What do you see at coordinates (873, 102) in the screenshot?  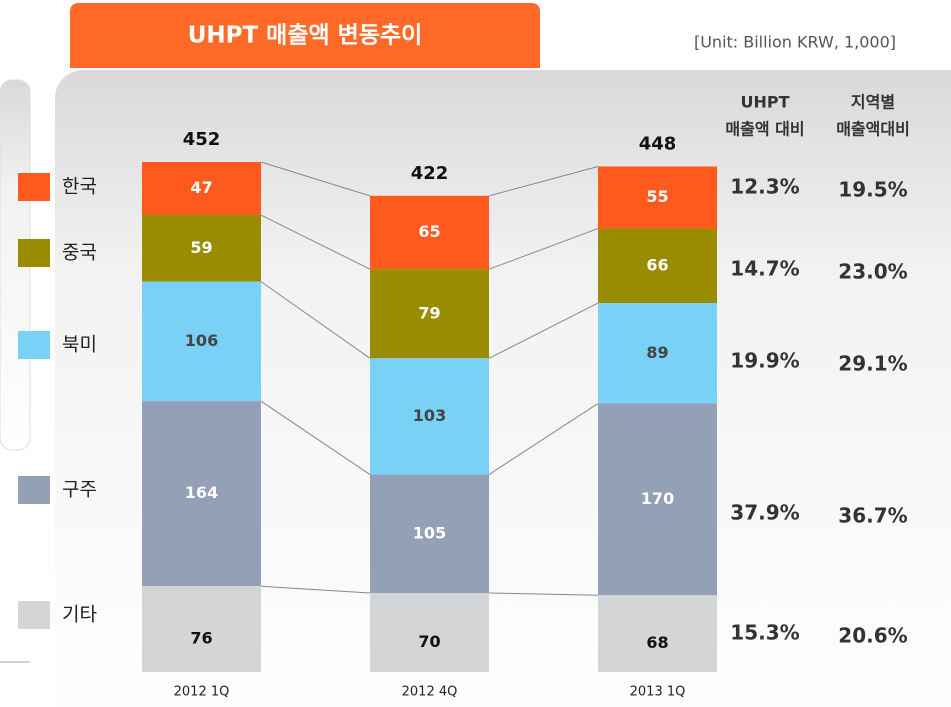 I see `table-header: 지역별` at bounding box center [873, 102].